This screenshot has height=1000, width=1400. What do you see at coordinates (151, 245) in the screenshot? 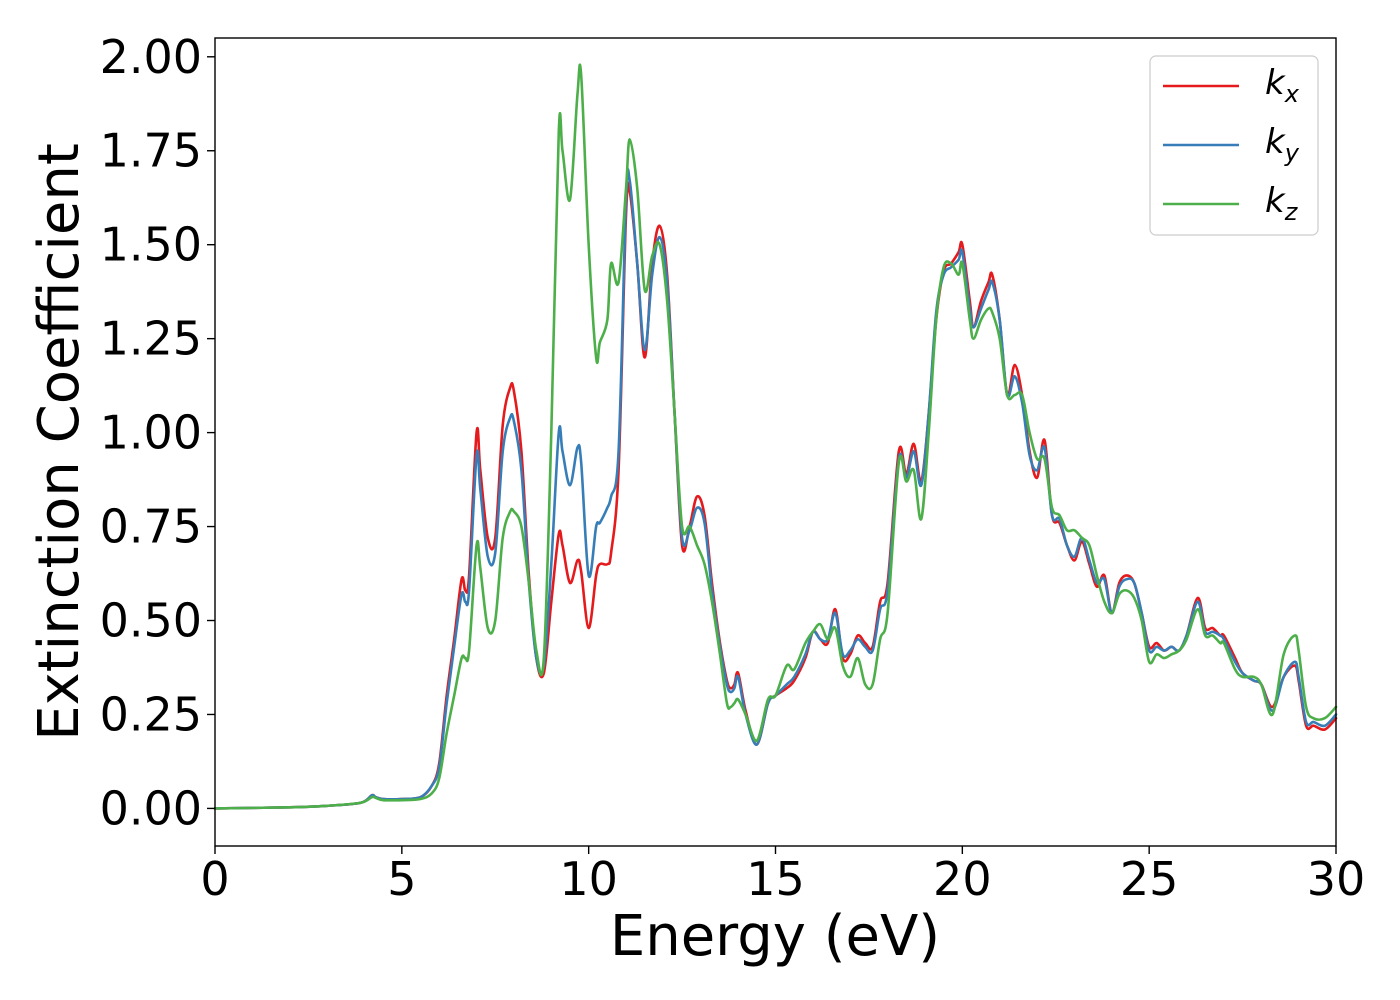
I see `y-tick-label: 1.50` at bounding box center [151, 245].